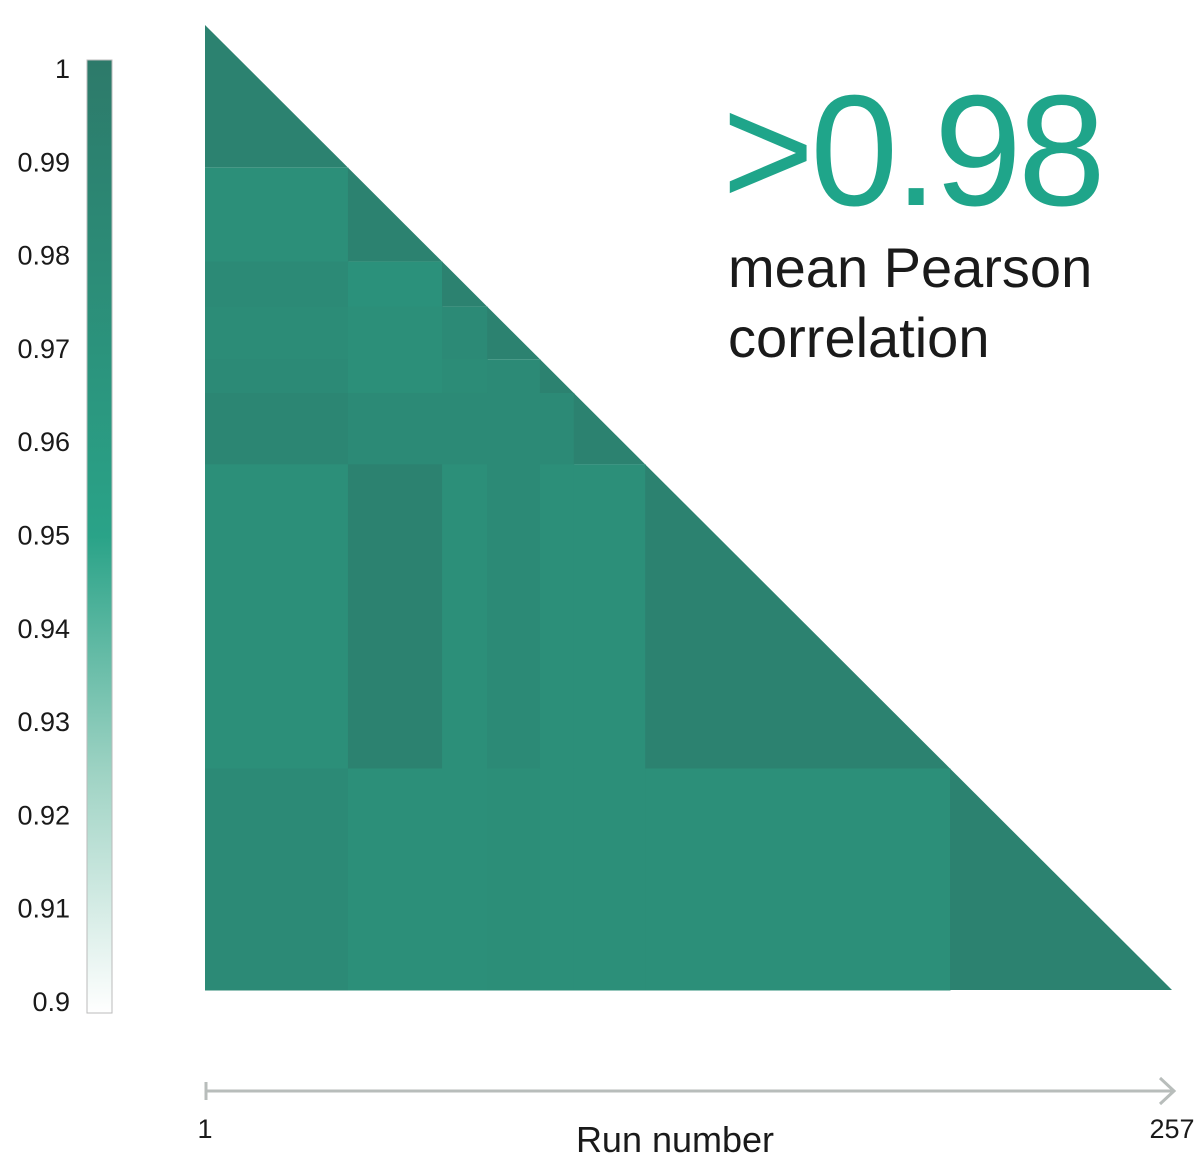 The width and height of the screenshot is (1198, 1156). I want to click on x-tick-end: 257, so click(1171, 1129).